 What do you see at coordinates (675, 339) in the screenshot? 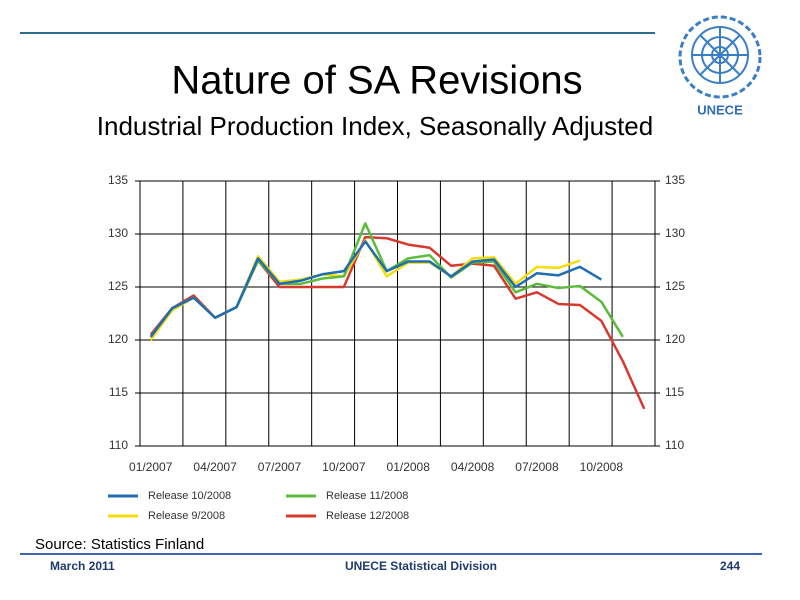
I see `y2-tick-label: 120` at bounding box center [675, 339].